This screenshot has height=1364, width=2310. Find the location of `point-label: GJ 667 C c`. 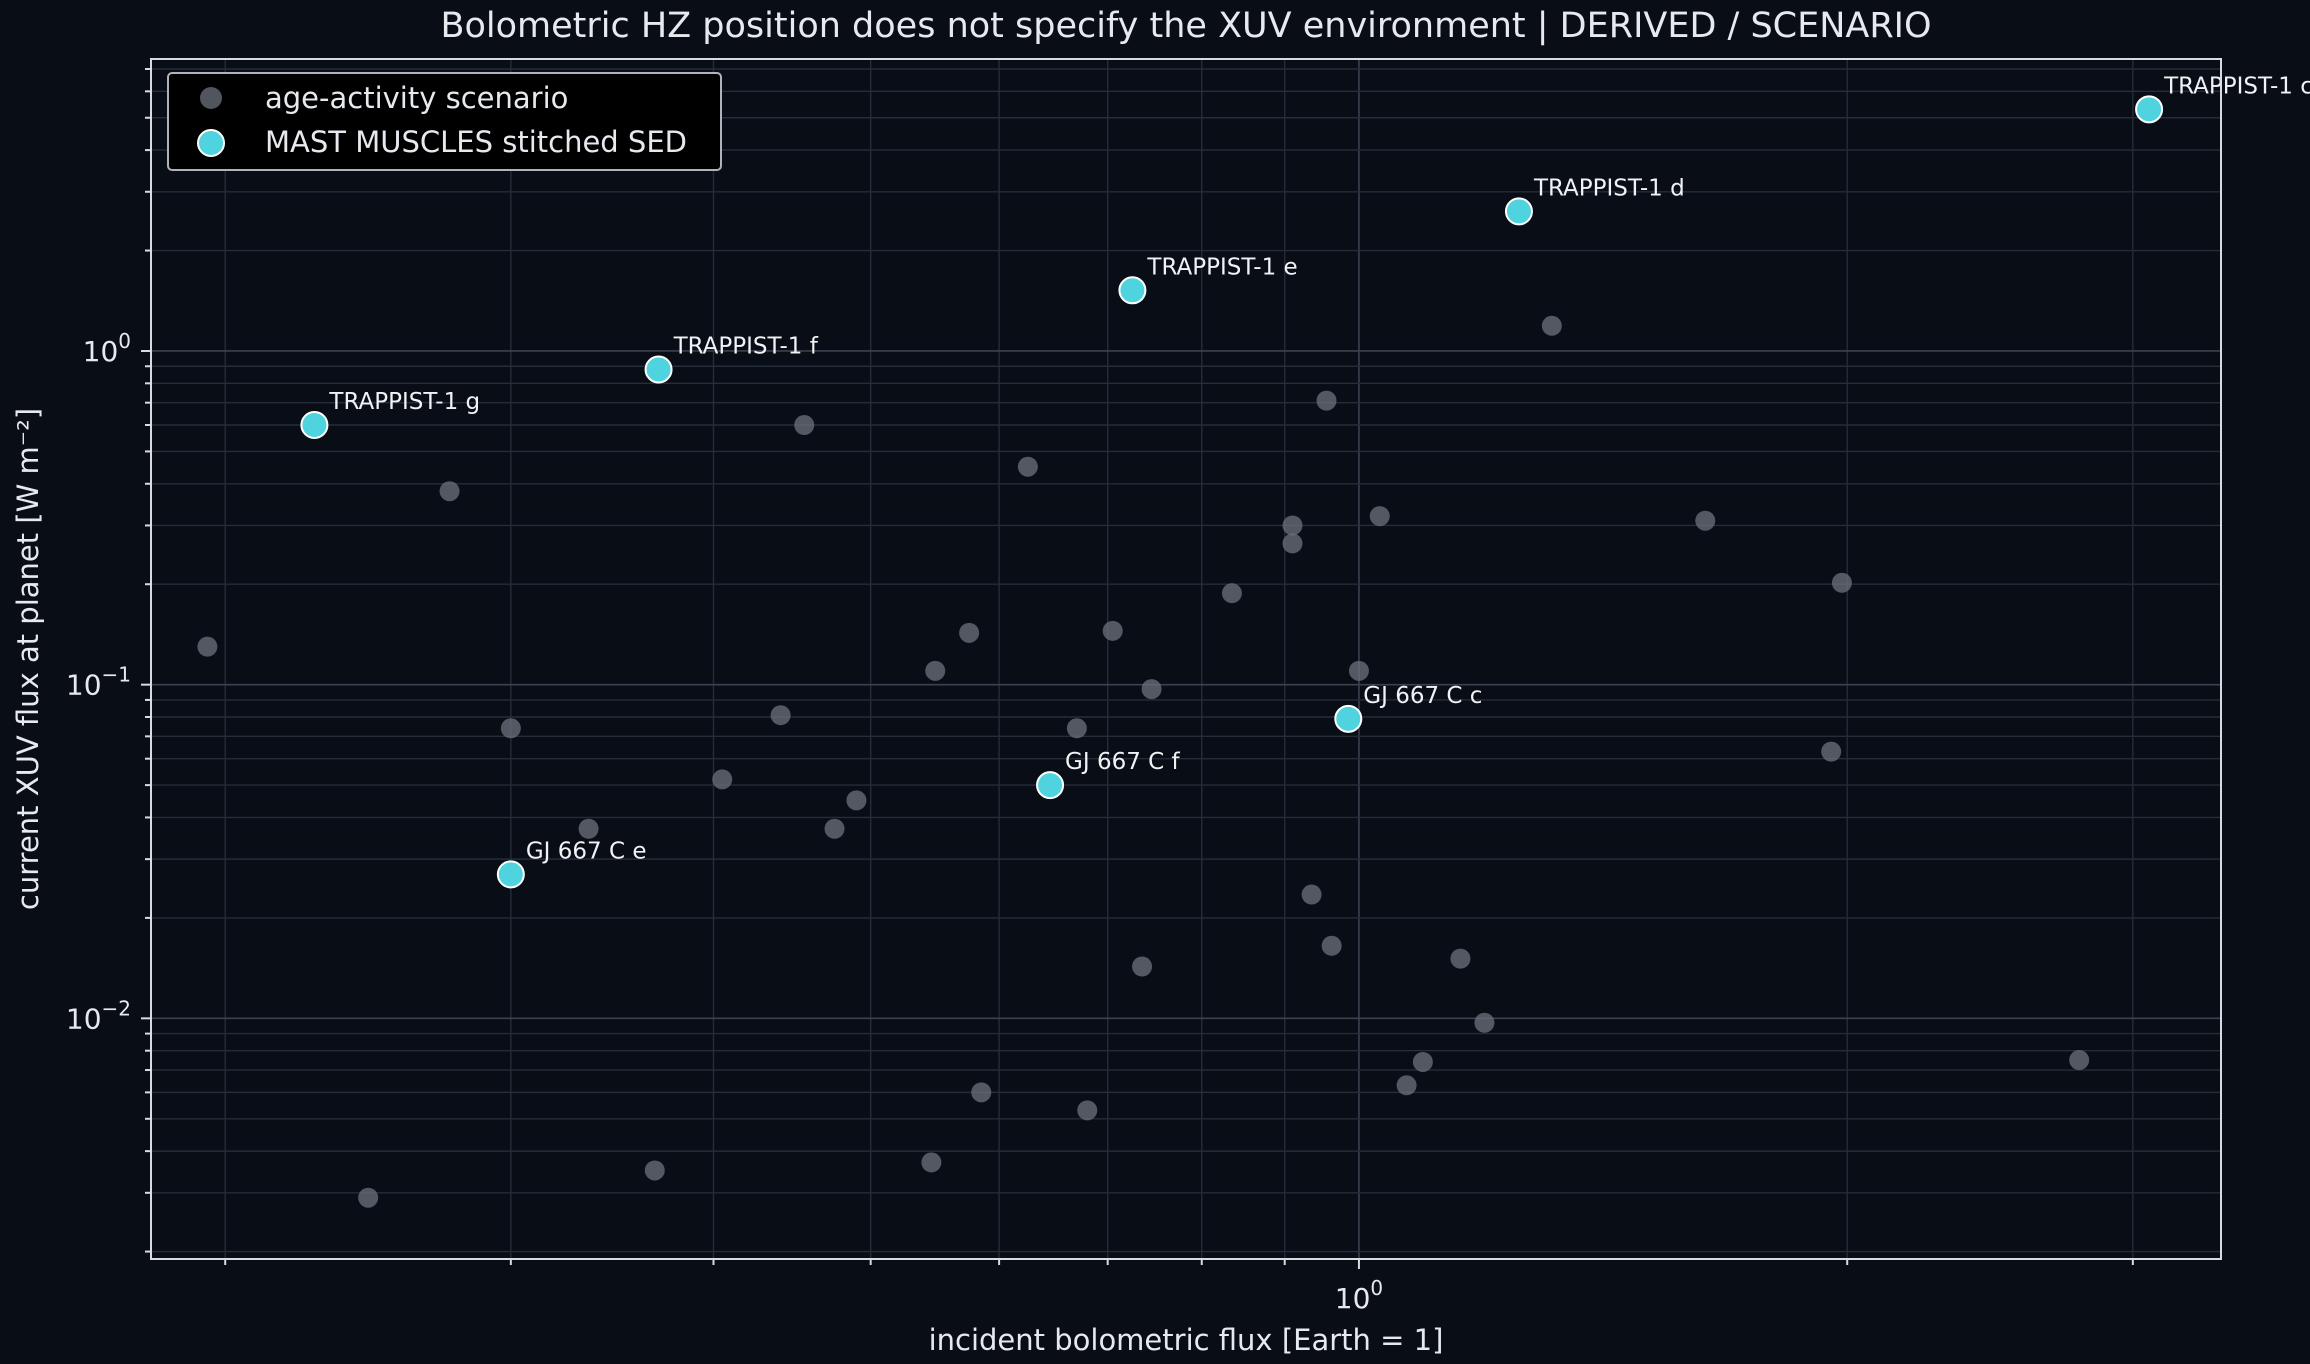

point-label: GJ 667 C c is located at coordinates (1422, 696).